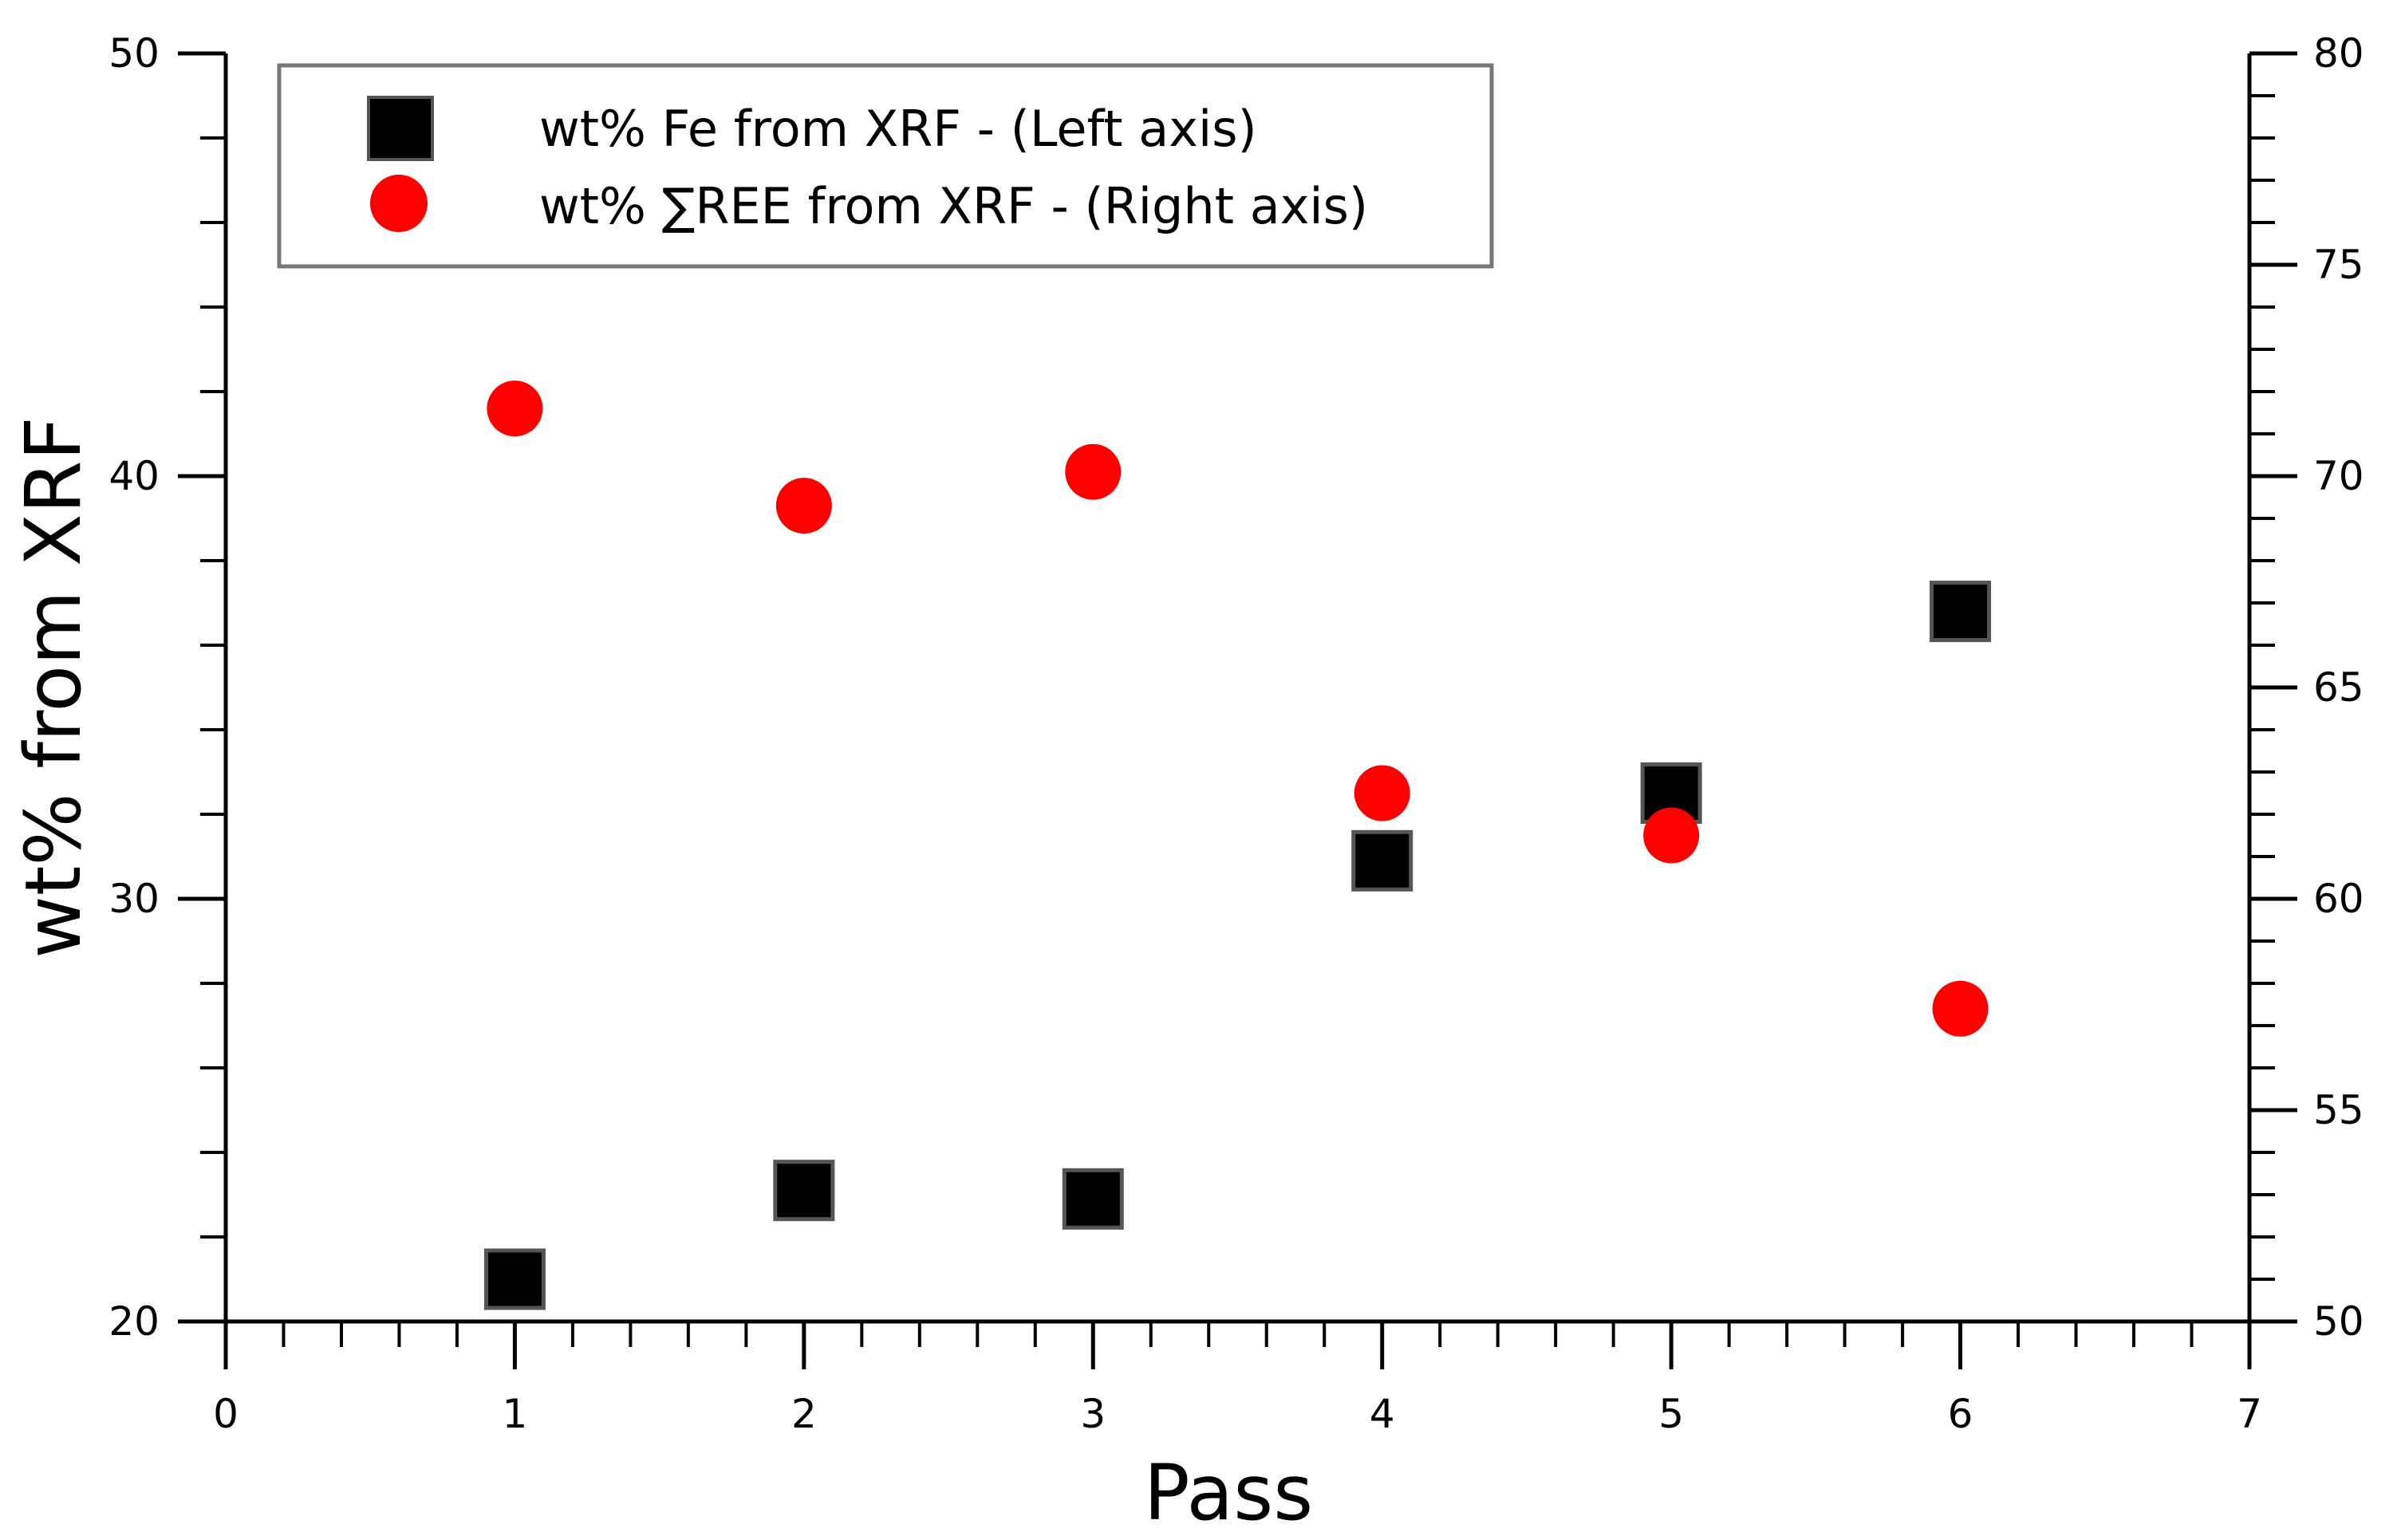  I want to click on y2-tick-label: 75, so click(2338, 265).